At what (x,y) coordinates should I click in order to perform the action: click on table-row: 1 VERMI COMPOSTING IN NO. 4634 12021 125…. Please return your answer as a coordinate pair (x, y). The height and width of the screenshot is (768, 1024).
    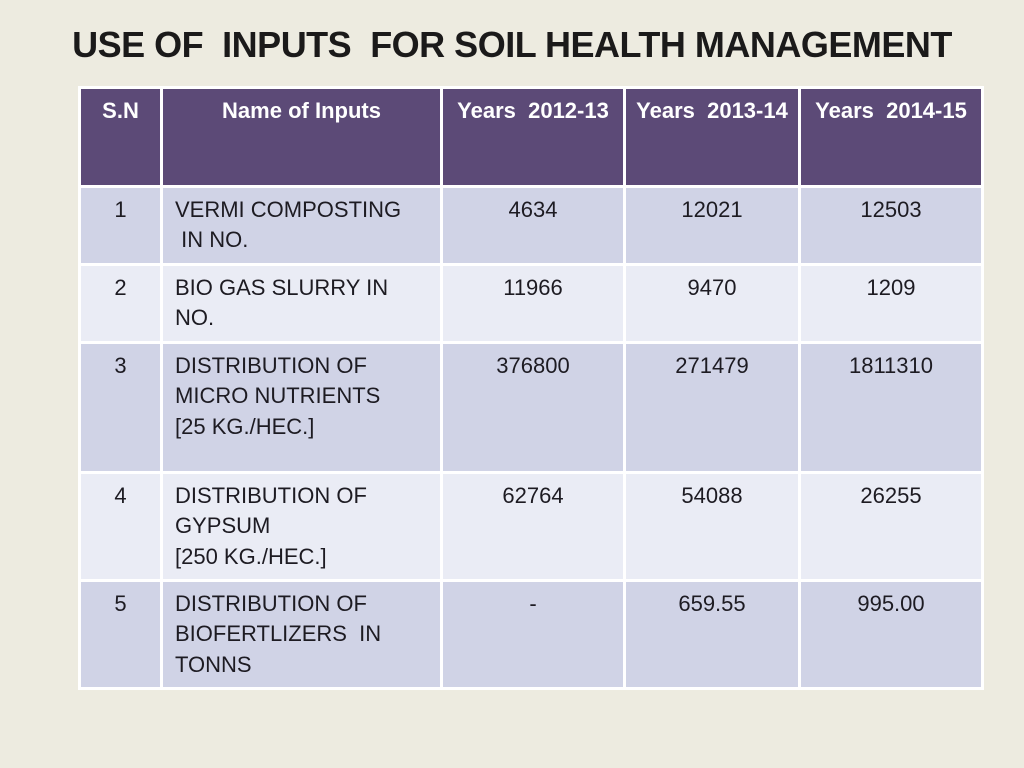
    Looking at the image, I should click on (531, 225).